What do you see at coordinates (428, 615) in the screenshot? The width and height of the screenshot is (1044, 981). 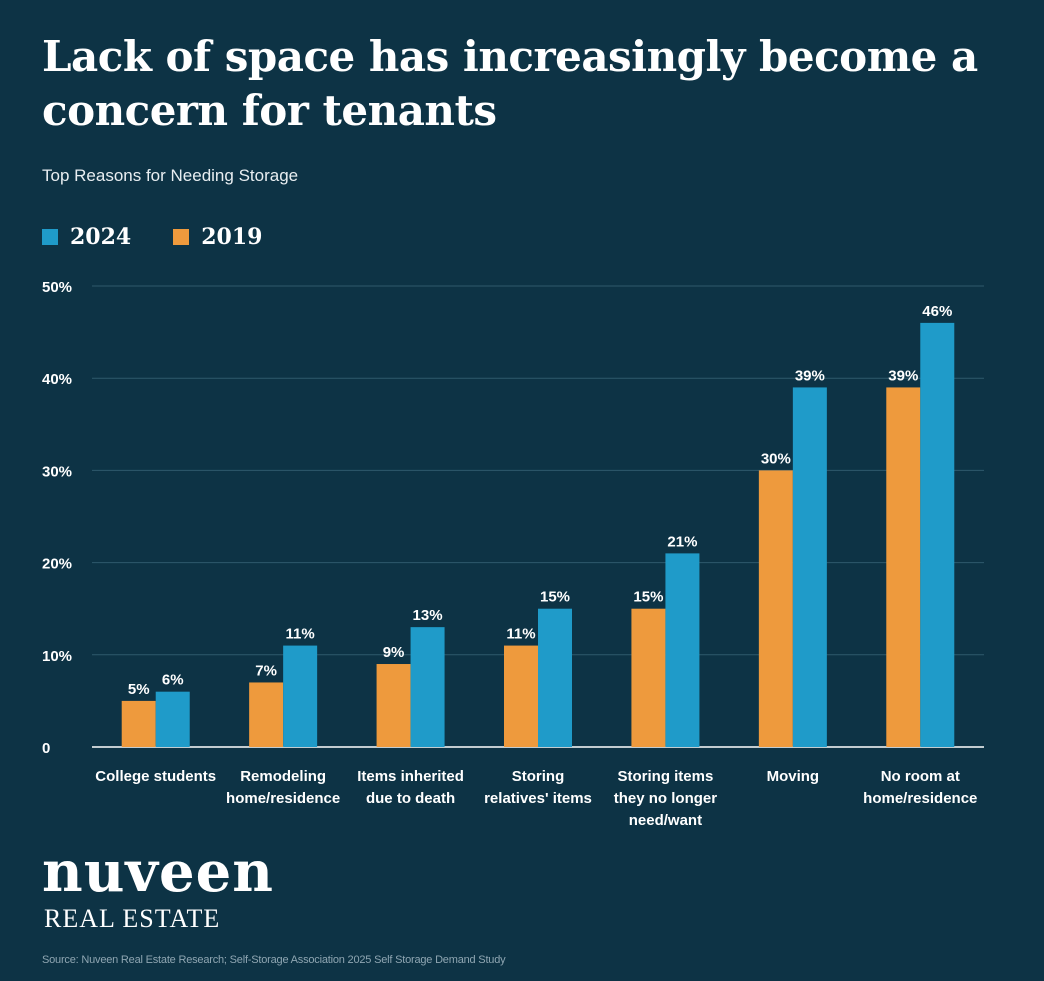 I see `bar-label-2024-2: 13%` at bounding box center [428, 615].